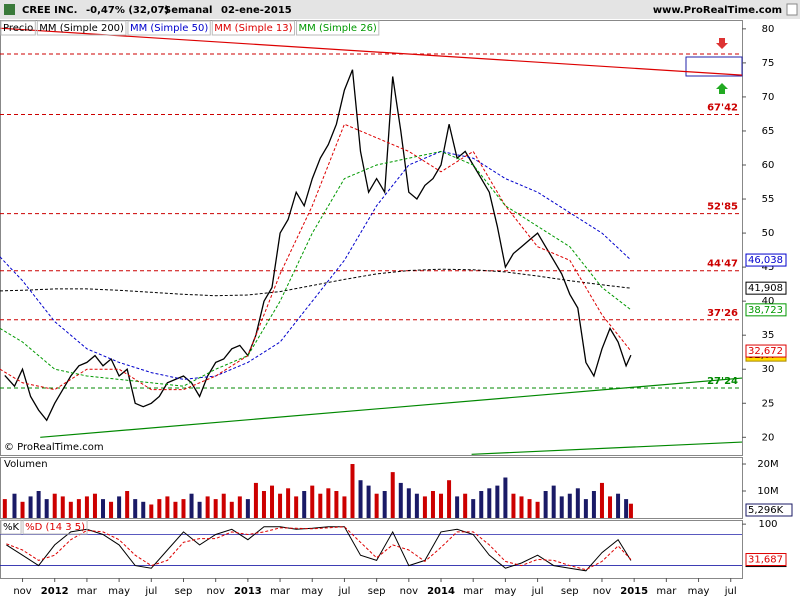 The height and width of the screenshot is (600, 800). I want to click on y-tick-label: 20, so click(768, 437).